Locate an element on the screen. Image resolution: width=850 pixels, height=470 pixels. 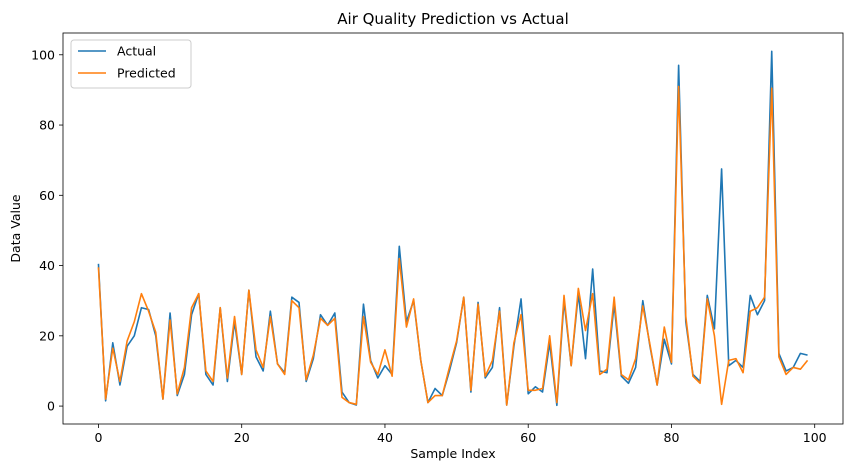
y-tick-label: 100 is located at coordinates (43, 54).